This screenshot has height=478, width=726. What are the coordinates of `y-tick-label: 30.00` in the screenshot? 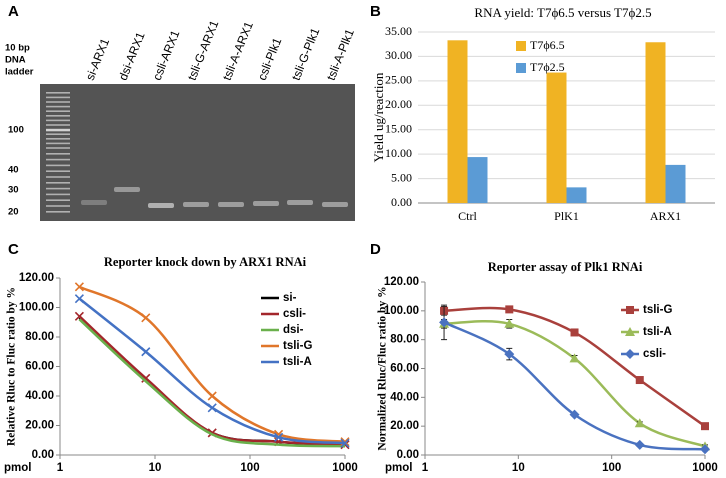 It's located at (398, 55).